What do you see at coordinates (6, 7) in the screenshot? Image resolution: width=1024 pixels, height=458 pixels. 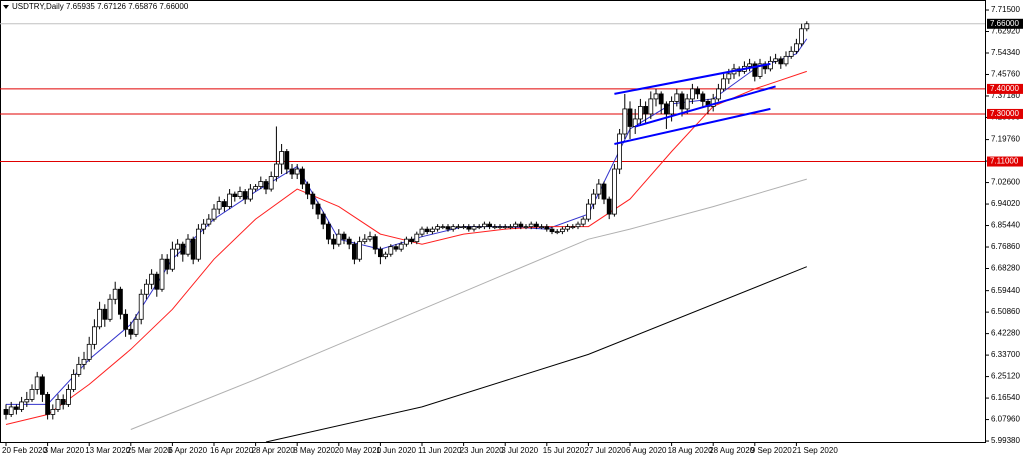 I see `menu-arrow` at bounding box center [6, 7].